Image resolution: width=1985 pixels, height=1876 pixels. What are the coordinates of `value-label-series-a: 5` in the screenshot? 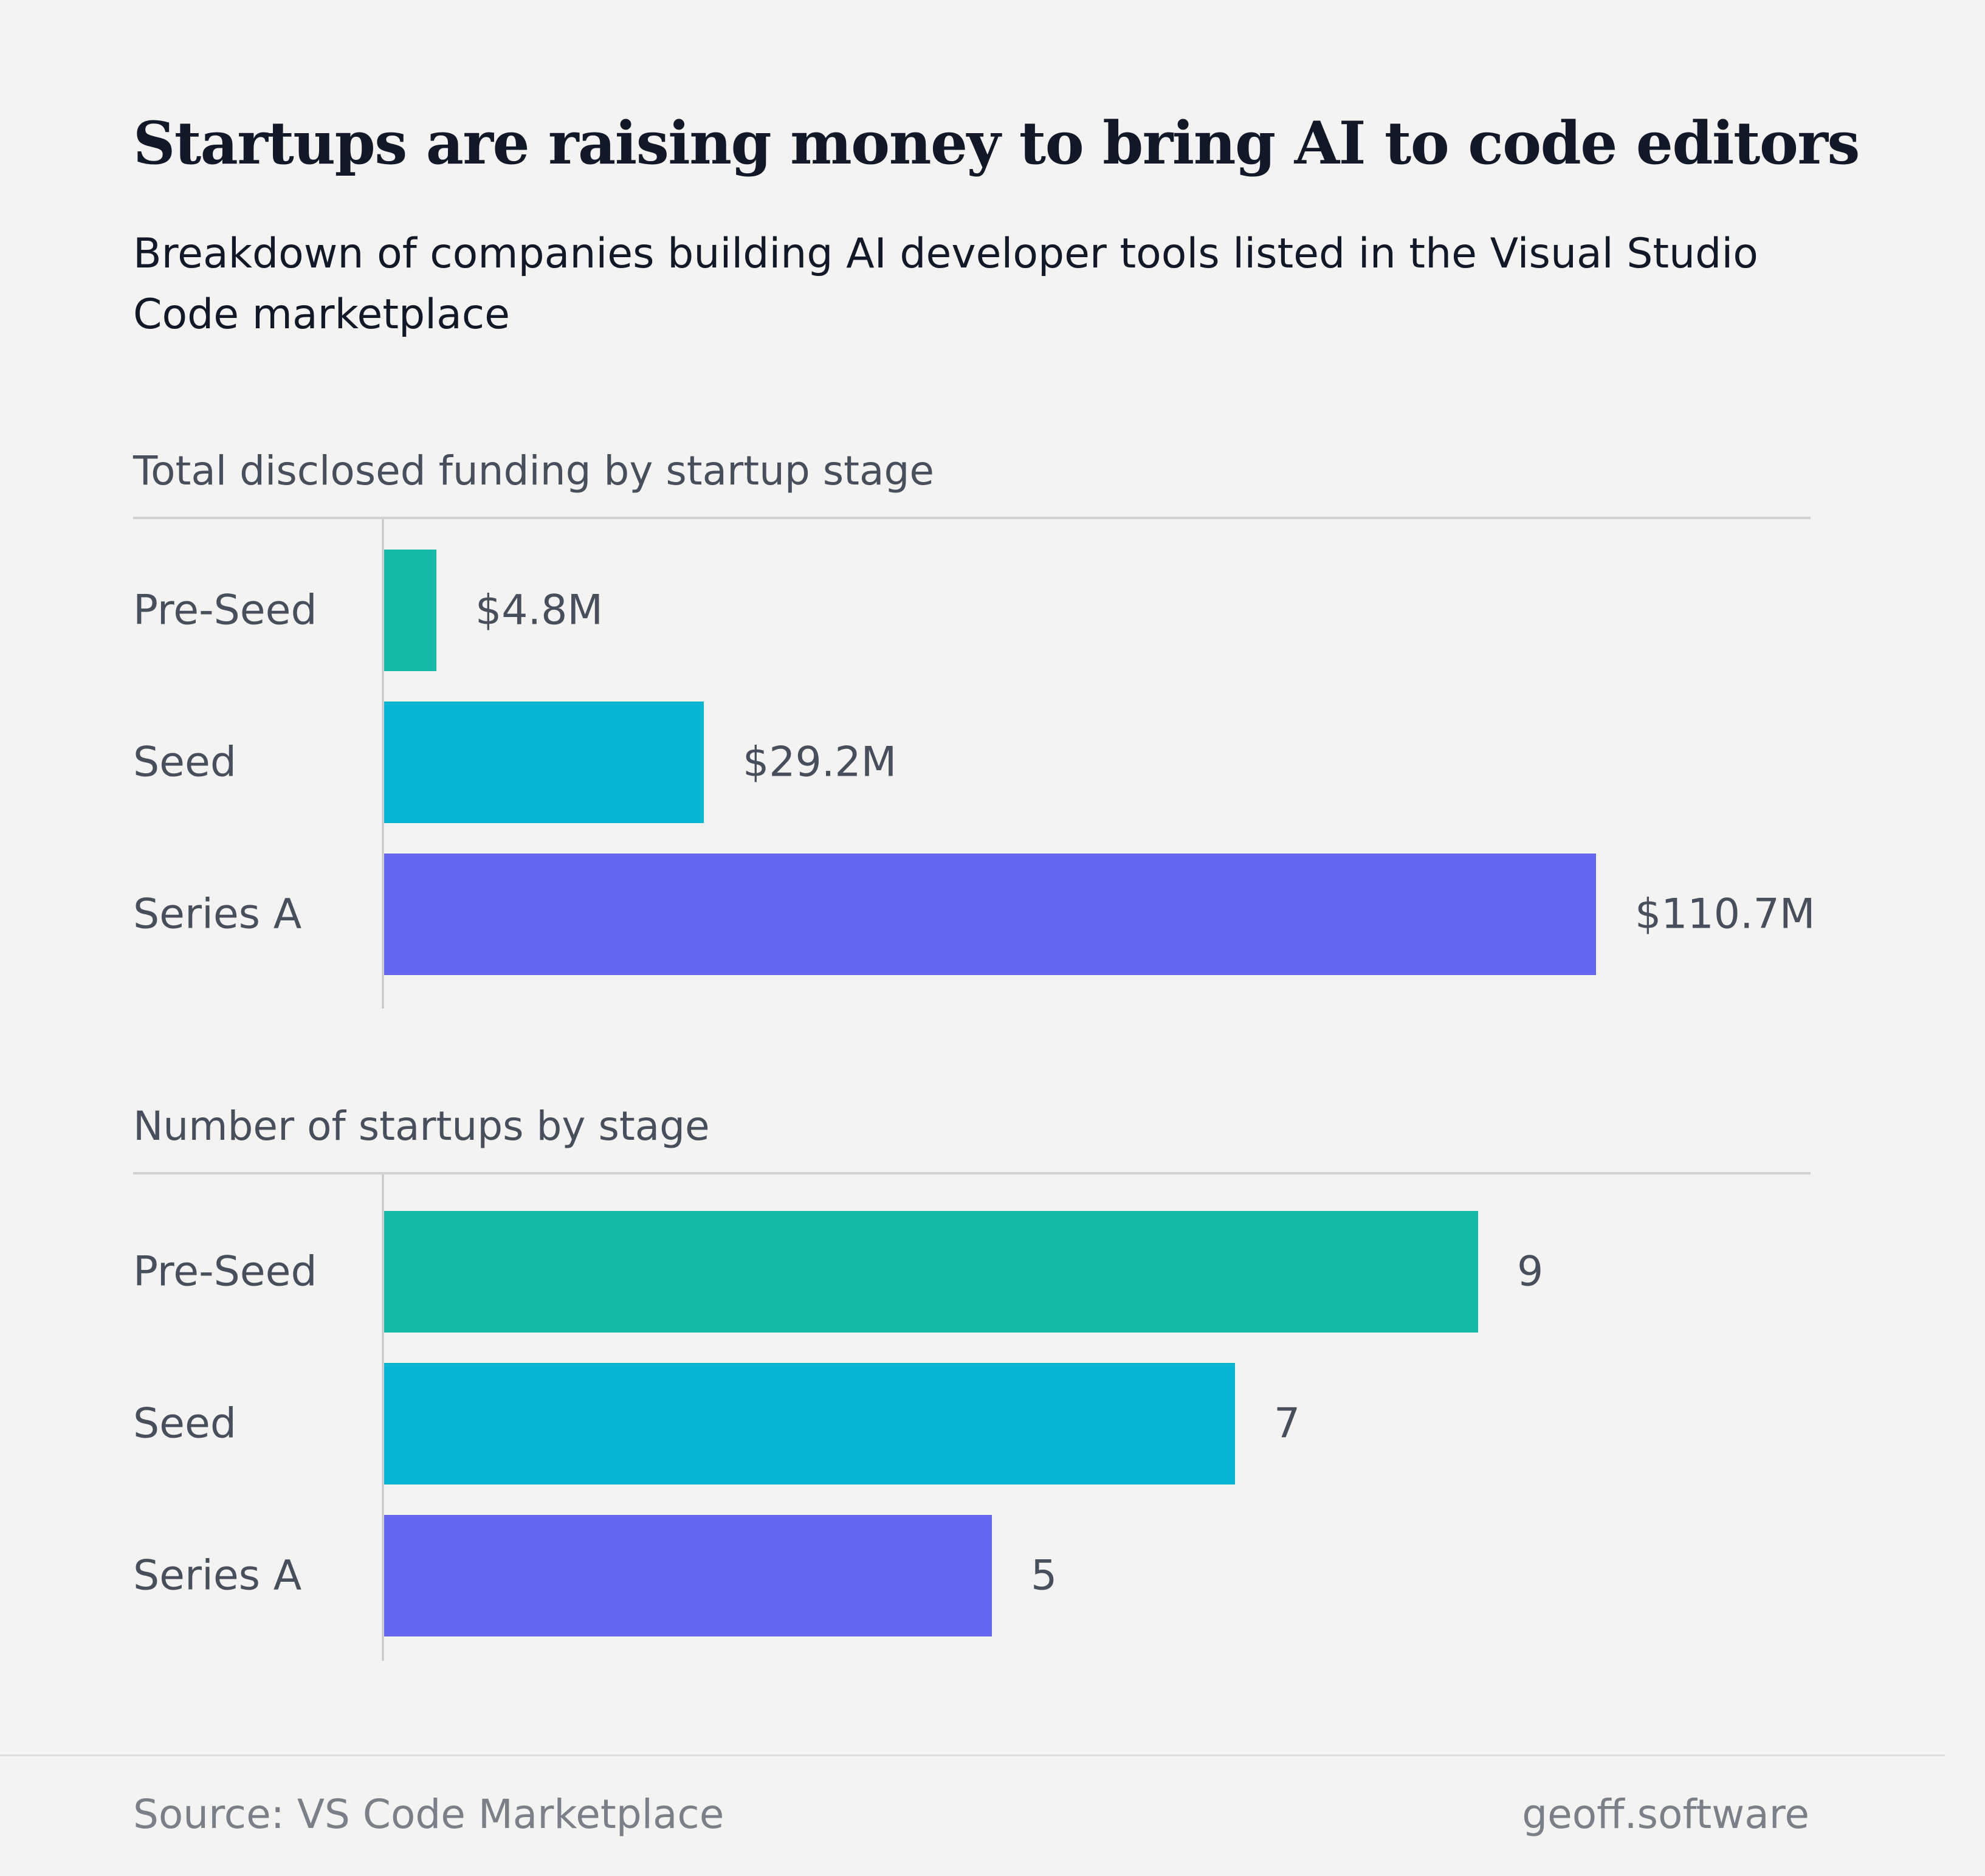 It's located at (1044, 1576).